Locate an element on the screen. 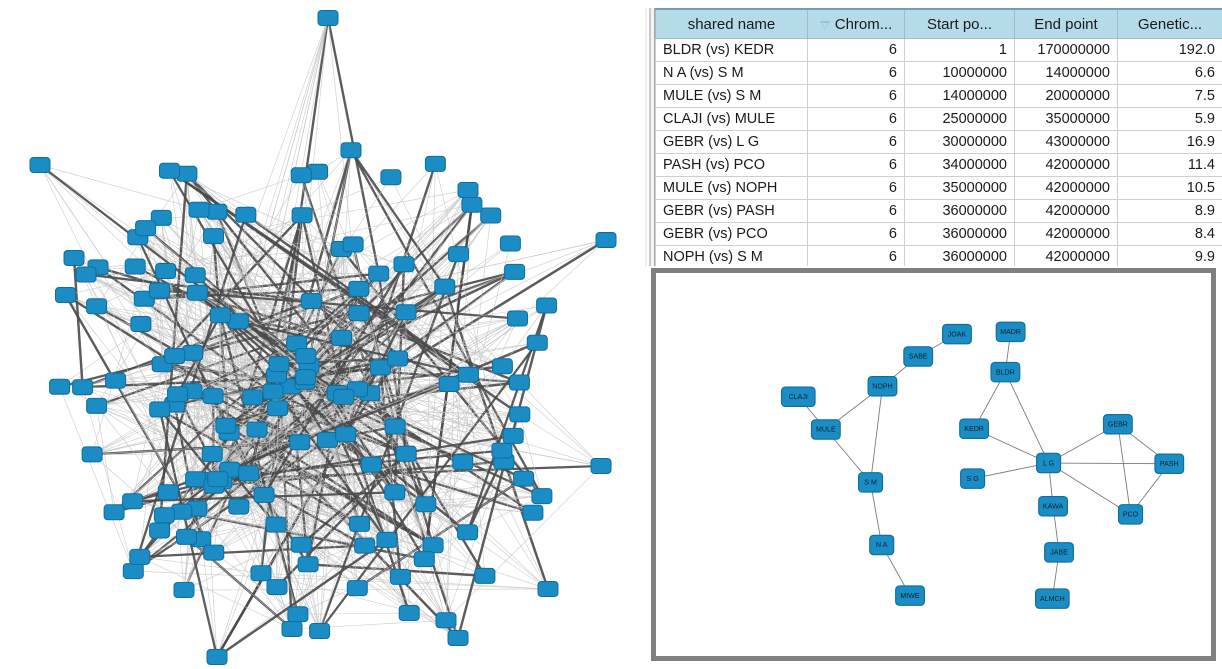 The height and width of the screenshot is (669, 1222). subnetwork-node: N A is located at coordinates (882, 545).